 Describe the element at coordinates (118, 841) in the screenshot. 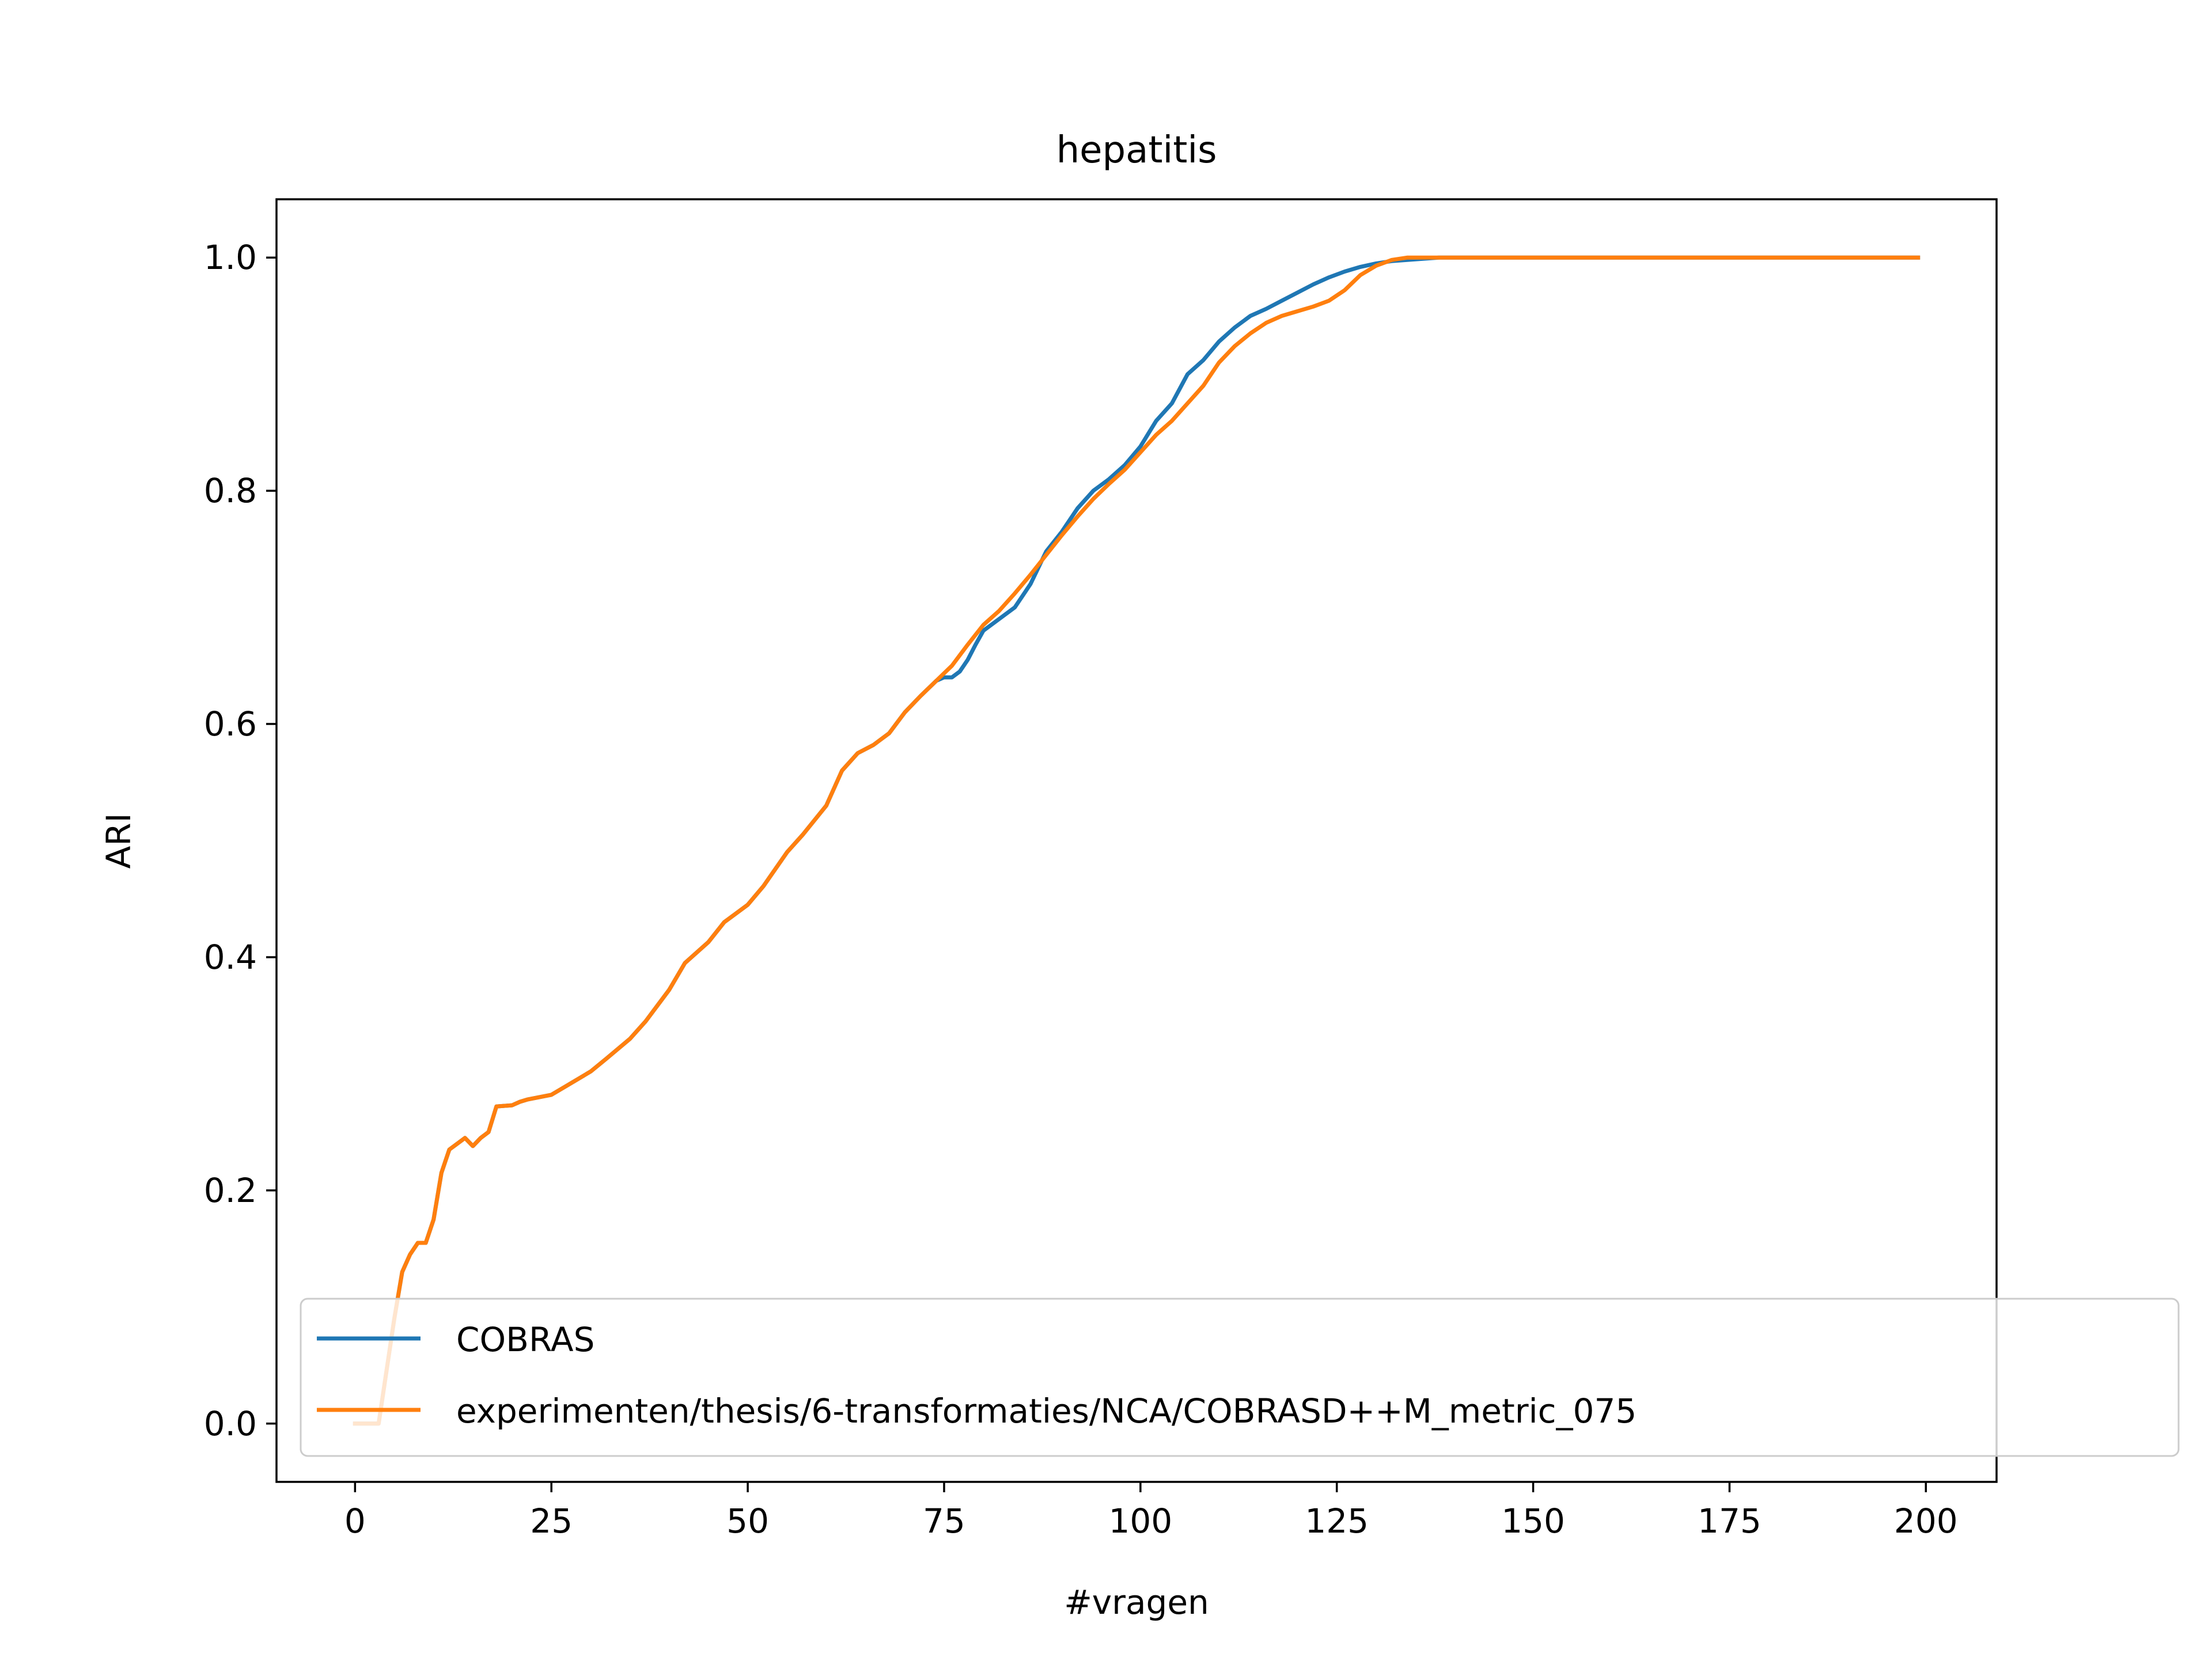

I see `y-axis-label: ARI` at that location.